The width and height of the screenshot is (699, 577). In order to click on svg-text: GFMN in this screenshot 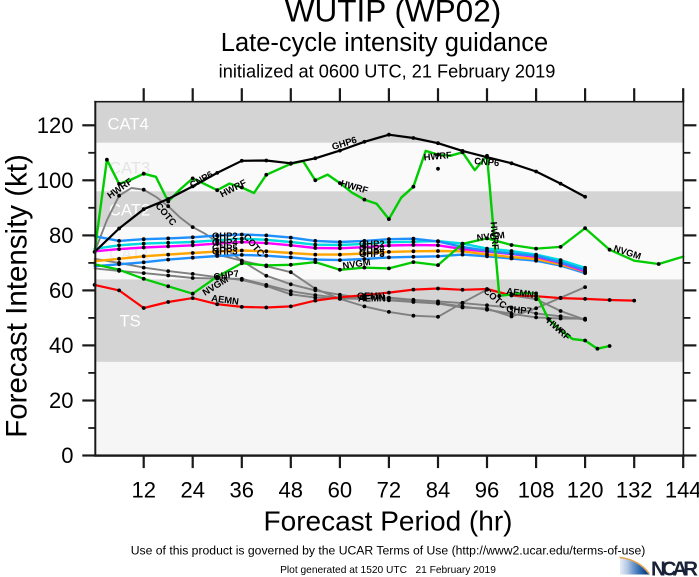, I will do `click(371, 295)`.